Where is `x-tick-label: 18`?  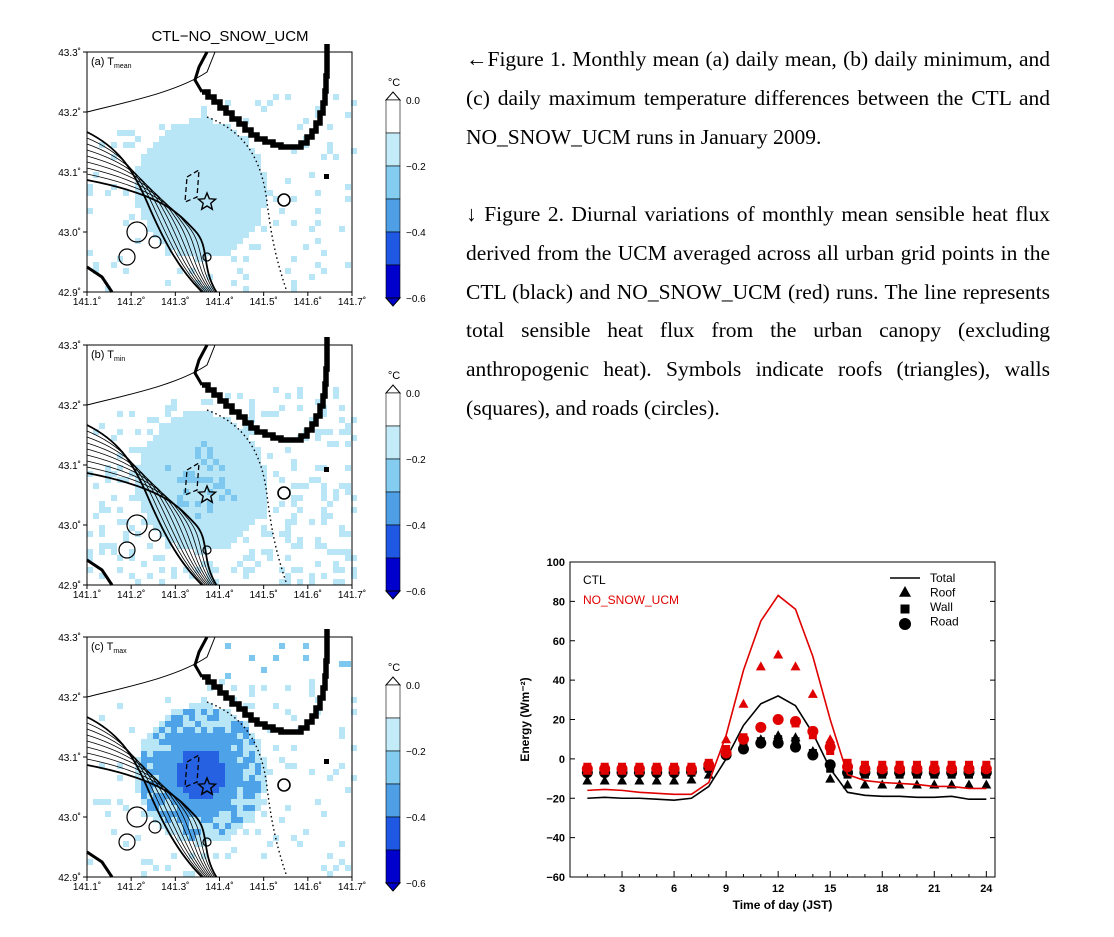 x-tick-label: 18 is located at coordinates (882, 889).